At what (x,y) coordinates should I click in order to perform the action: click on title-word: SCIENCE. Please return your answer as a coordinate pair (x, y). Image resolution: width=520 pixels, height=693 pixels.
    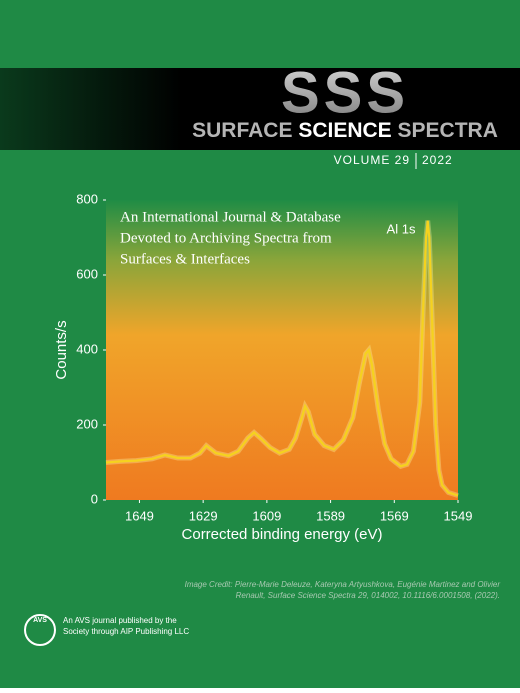
    Looking at the image, I should click on (344, 130).